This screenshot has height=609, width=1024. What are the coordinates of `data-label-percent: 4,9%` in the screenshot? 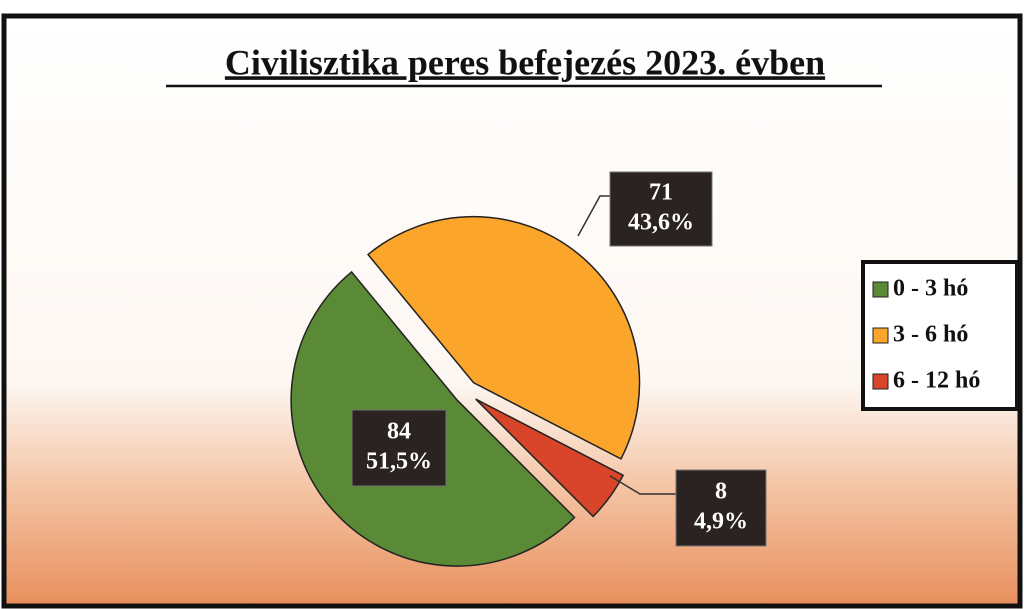 It's located at (721, 522).